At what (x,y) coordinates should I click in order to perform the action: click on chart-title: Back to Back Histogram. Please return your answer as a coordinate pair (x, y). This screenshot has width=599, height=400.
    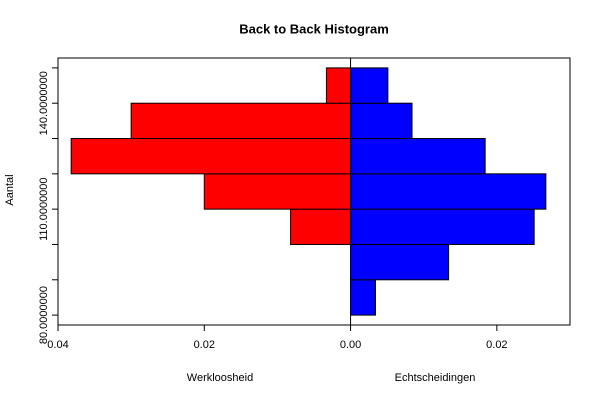
    Looking at the image, I should click on (314, 28).